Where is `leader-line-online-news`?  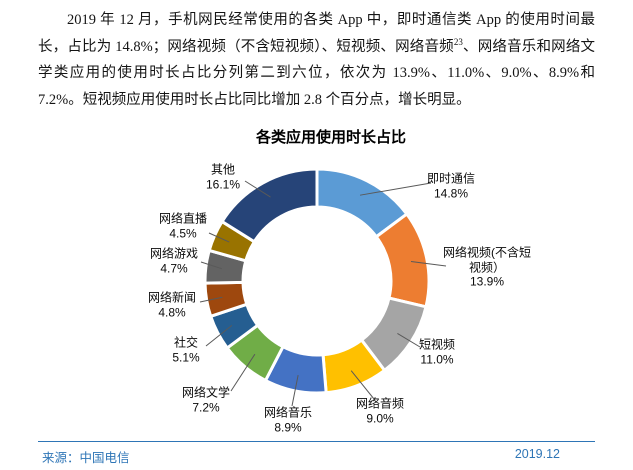
leader-line-online-news is located at coordinates (211, 299).